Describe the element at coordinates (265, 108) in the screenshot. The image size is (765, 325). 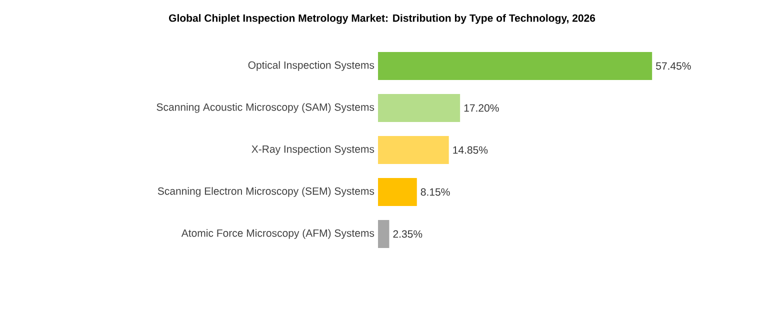
I see `y-tick-label: Scanning Acoustic Microscopy (SAM) Systems` at that location.